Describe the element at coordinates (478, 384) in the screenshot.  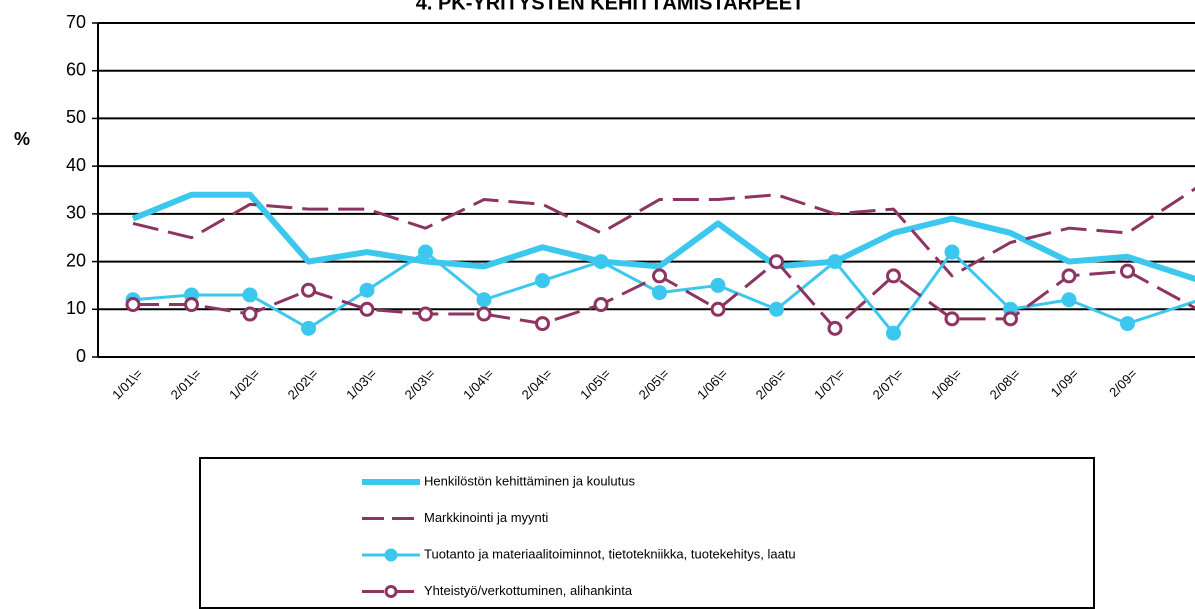
I see `x-tick-label: 1/04\=` at that location.